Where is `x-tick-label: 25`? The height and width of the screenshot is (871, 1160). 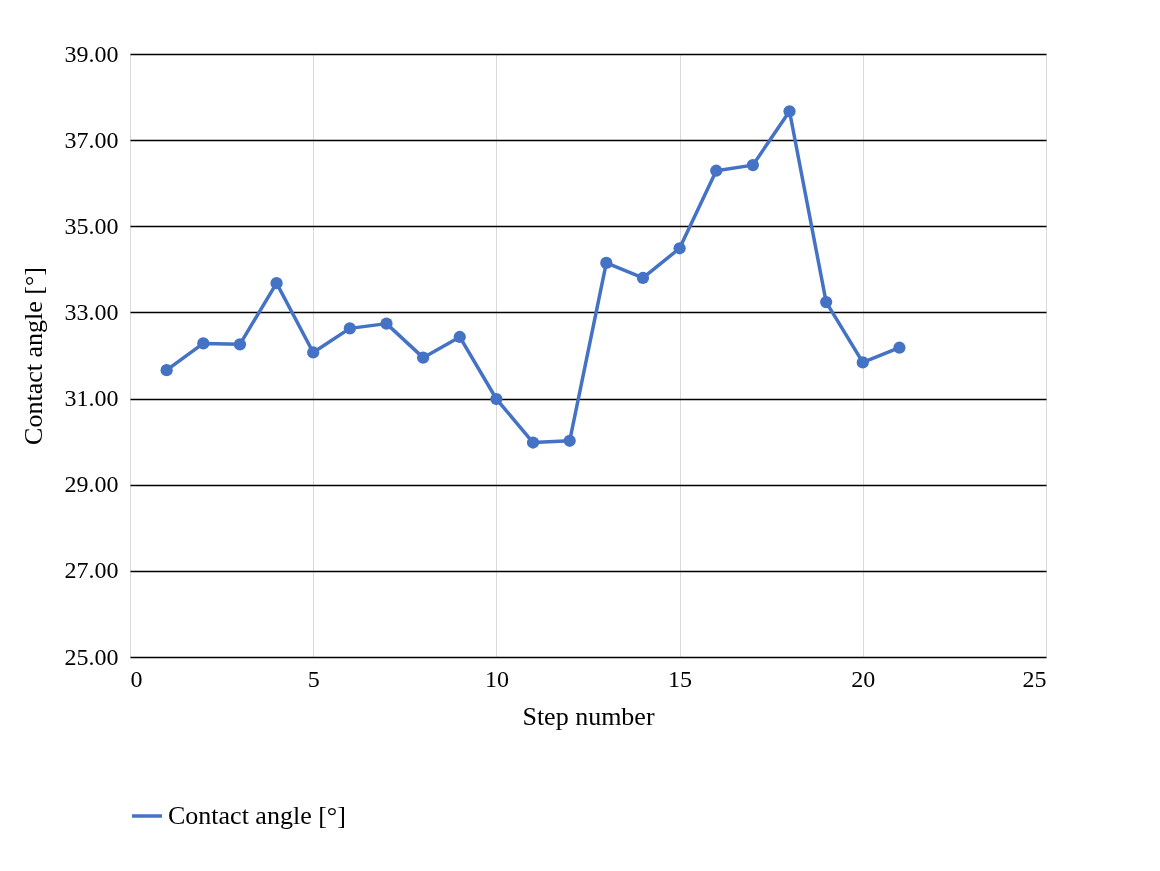
x-tick-label: 25 is located at coordinates (1034, 678).